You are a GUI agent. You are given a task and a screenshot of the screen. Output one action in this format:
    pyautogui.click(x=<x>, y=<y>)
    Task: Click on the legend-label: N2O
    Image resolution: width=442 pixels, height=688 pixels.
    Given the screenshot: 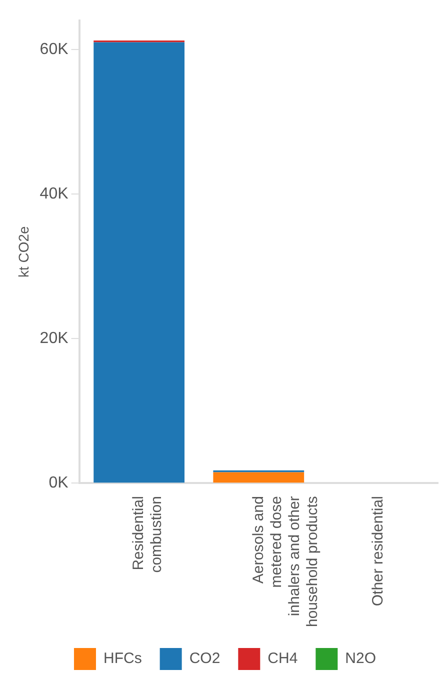 What is the action you would take?
    pyautogui.click(x=360, y=659)
    